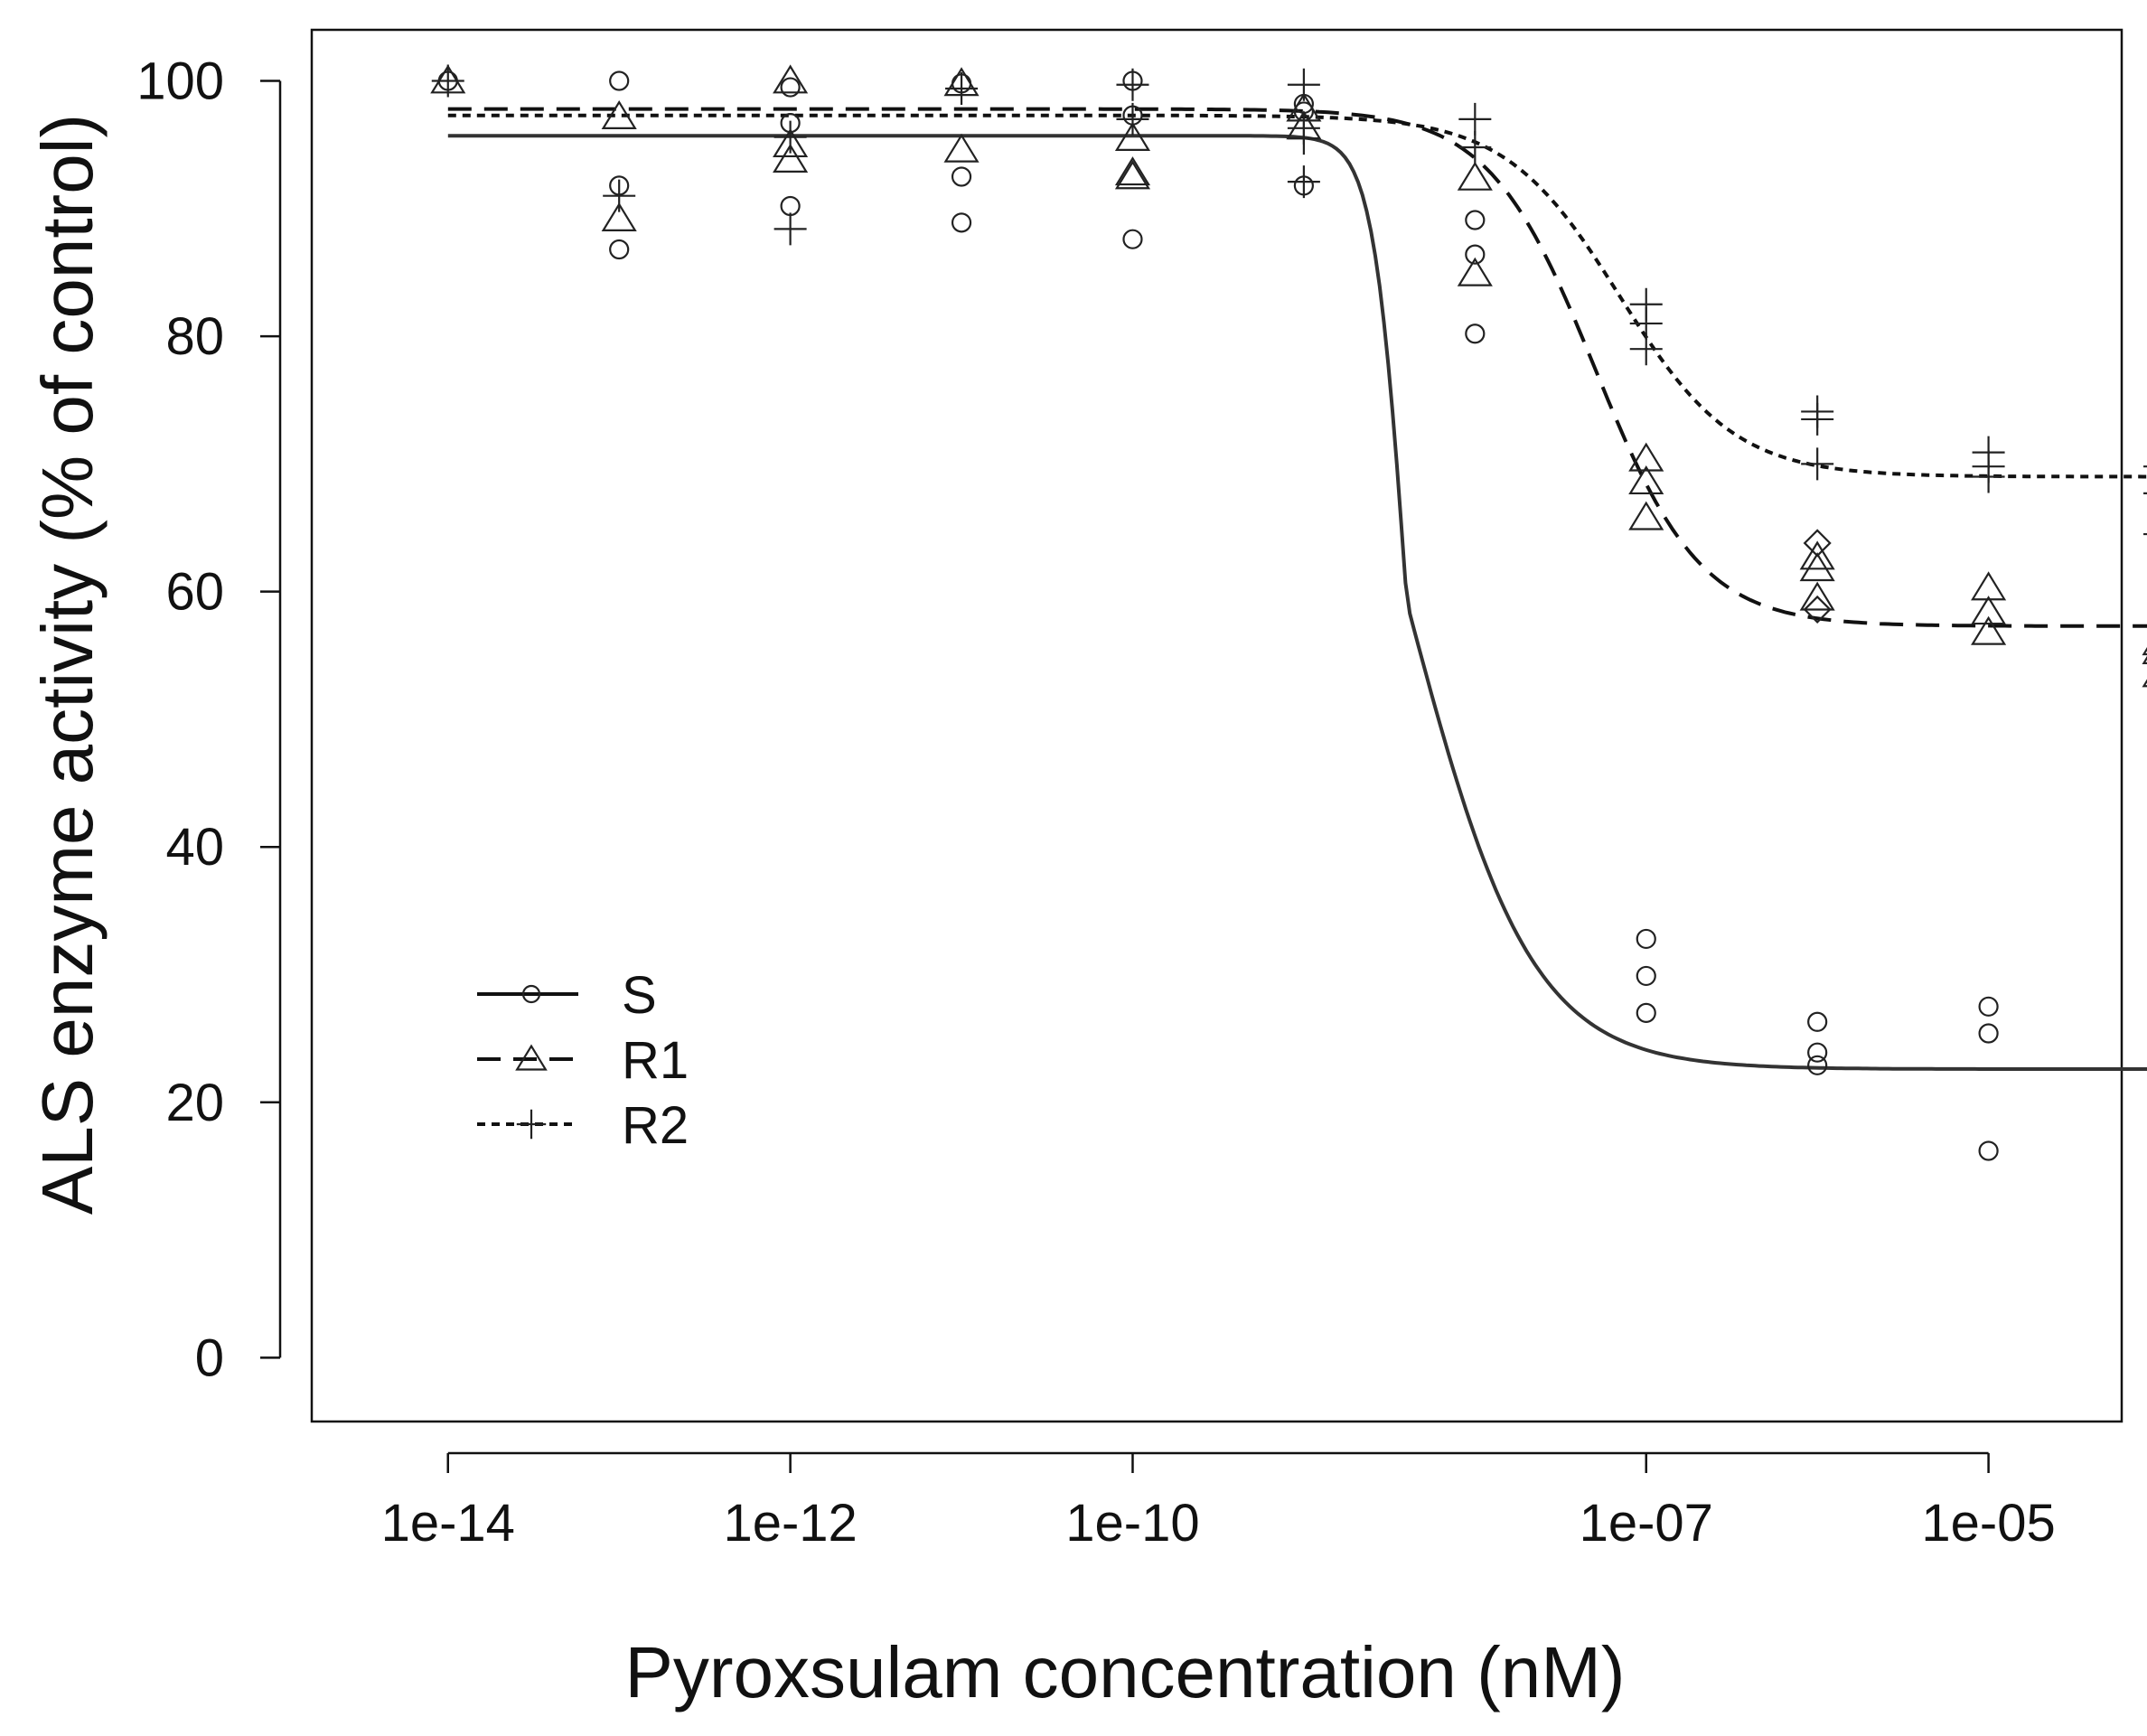  What do you see at coordinates (656, 1126) in the screenshot?
I see `legend-label-r2: R2` at bounding box center [656, 1126].